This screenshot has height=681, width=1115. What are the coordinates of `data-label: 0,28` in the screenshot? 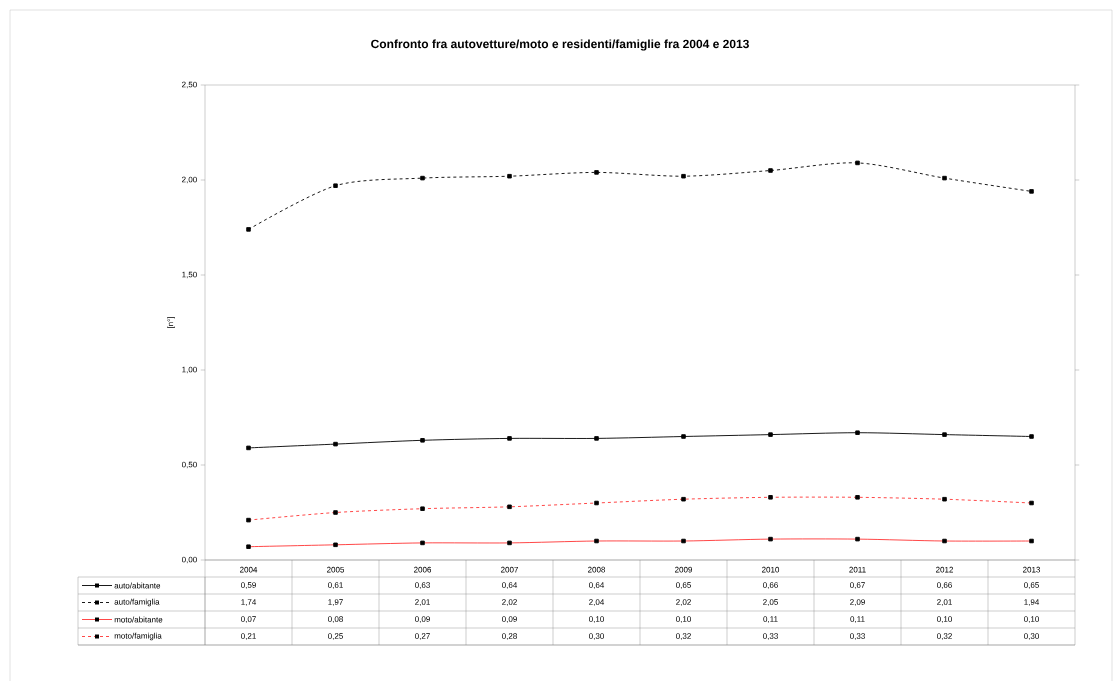 It's located at (509, 636).